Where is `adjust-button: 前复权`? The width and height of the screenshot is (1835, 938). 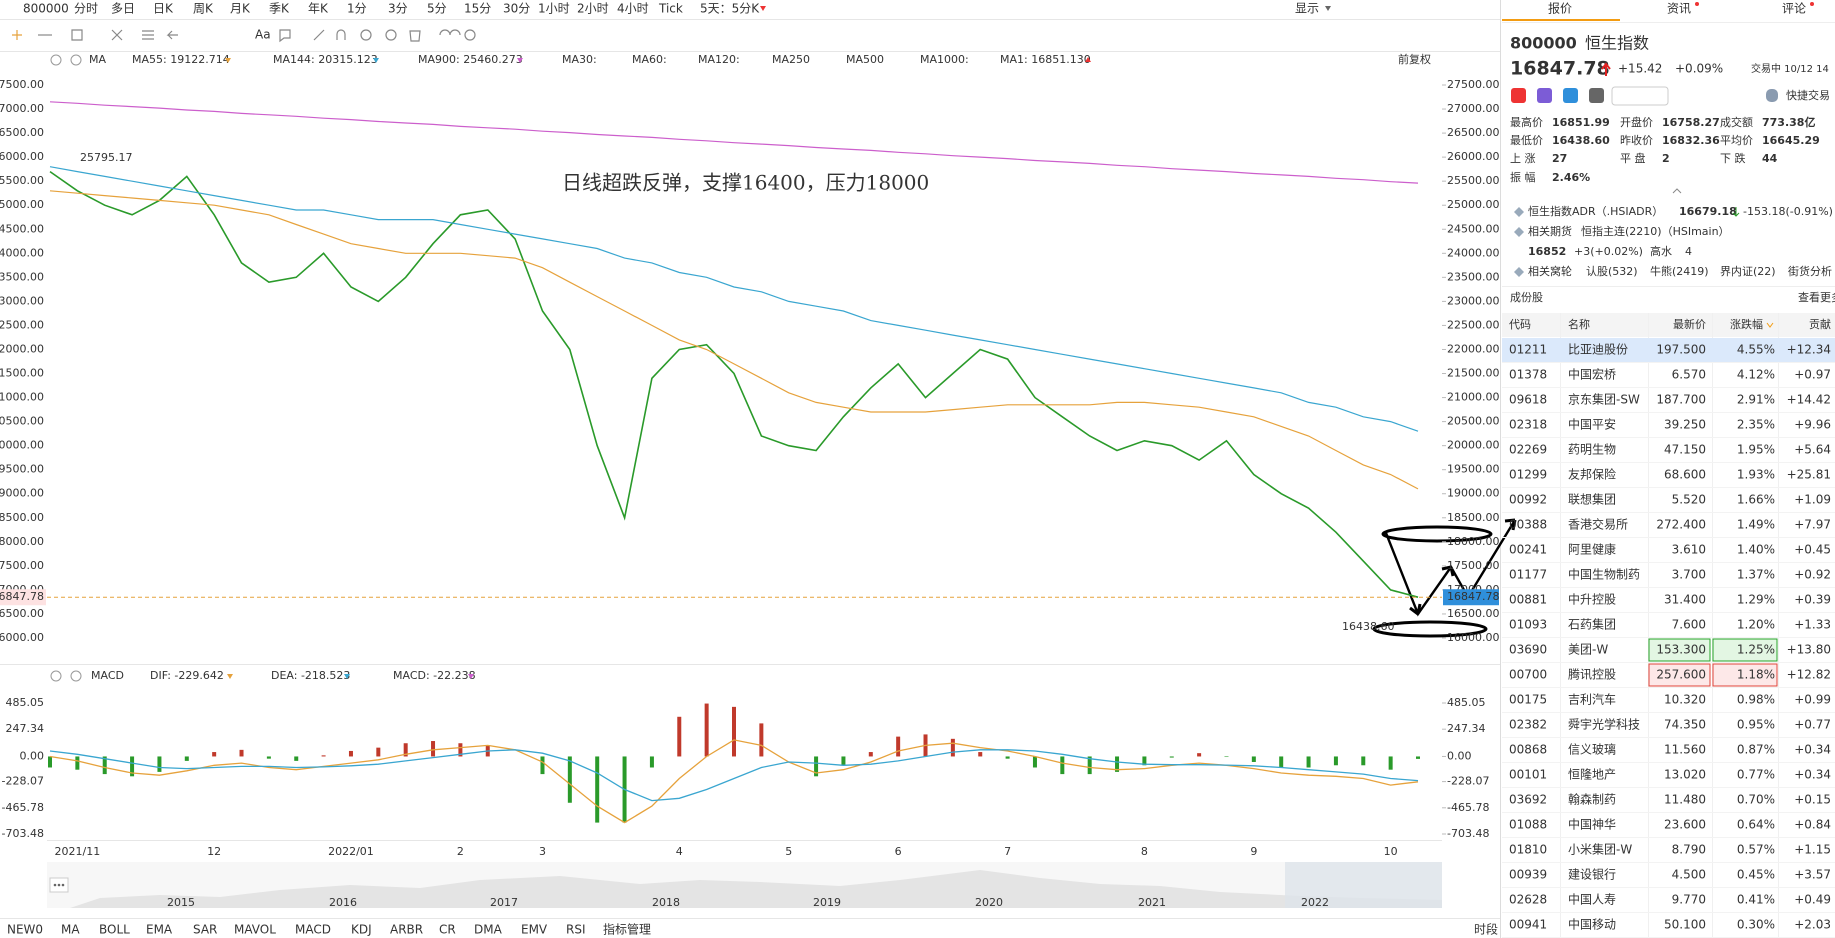
adjust-button: 前复权 is located at coordinates (1414, 59).